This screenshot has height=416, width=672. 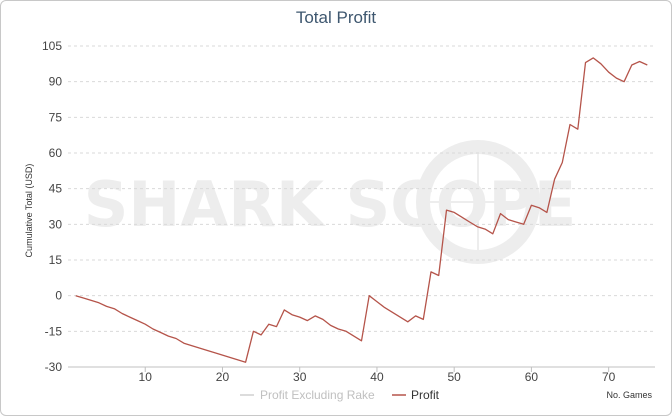 I want to click on x-tick-label: 30, so click(x=300, y=377).